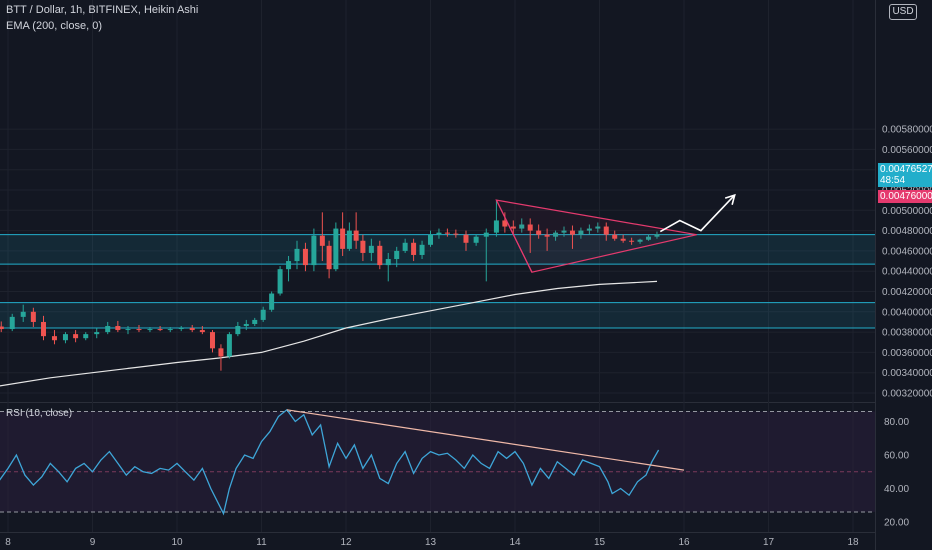 This screenshot has width=932, height=550. What do you see at coordinates (684, 542) in the screenshot?
I see `time-axis-label: 16` at bounding box center [684, 542].